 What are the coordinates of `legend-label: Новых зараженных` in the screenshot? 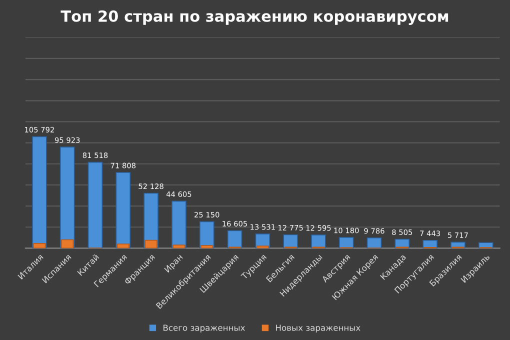 It's located at (318, 328).